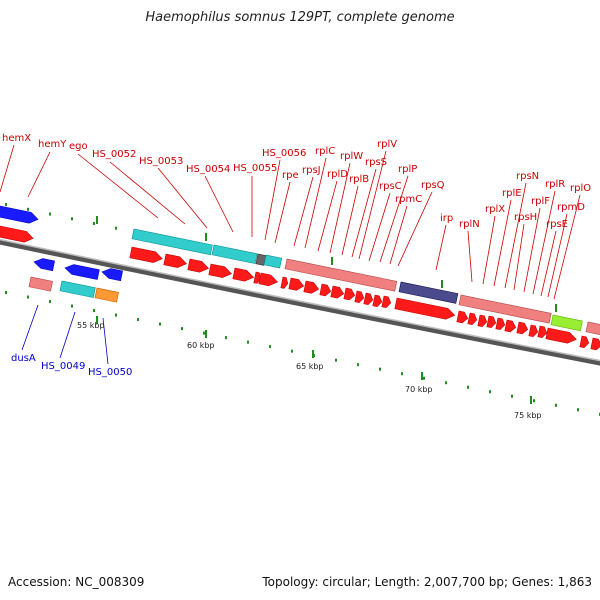 Image resolution: width=600 pixels, height=600 pixels. What do you see at coordinates (408, 199) in the screenshot?
I see `gene-label-rpmC: rpmC` at bounding box center [408, 199].